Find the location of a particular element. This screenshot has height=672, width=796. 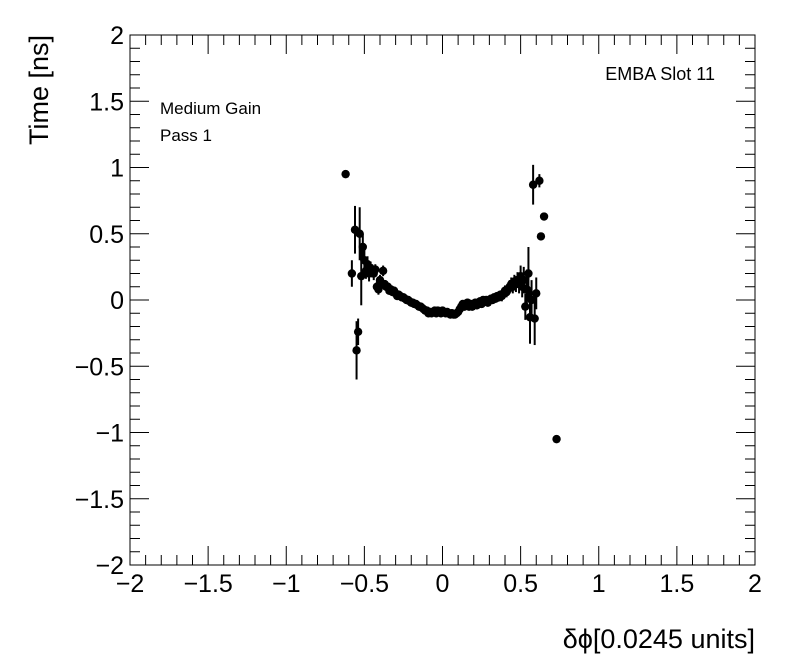

y-axis-title: Time [ns] is located at coordinates (39, 90).